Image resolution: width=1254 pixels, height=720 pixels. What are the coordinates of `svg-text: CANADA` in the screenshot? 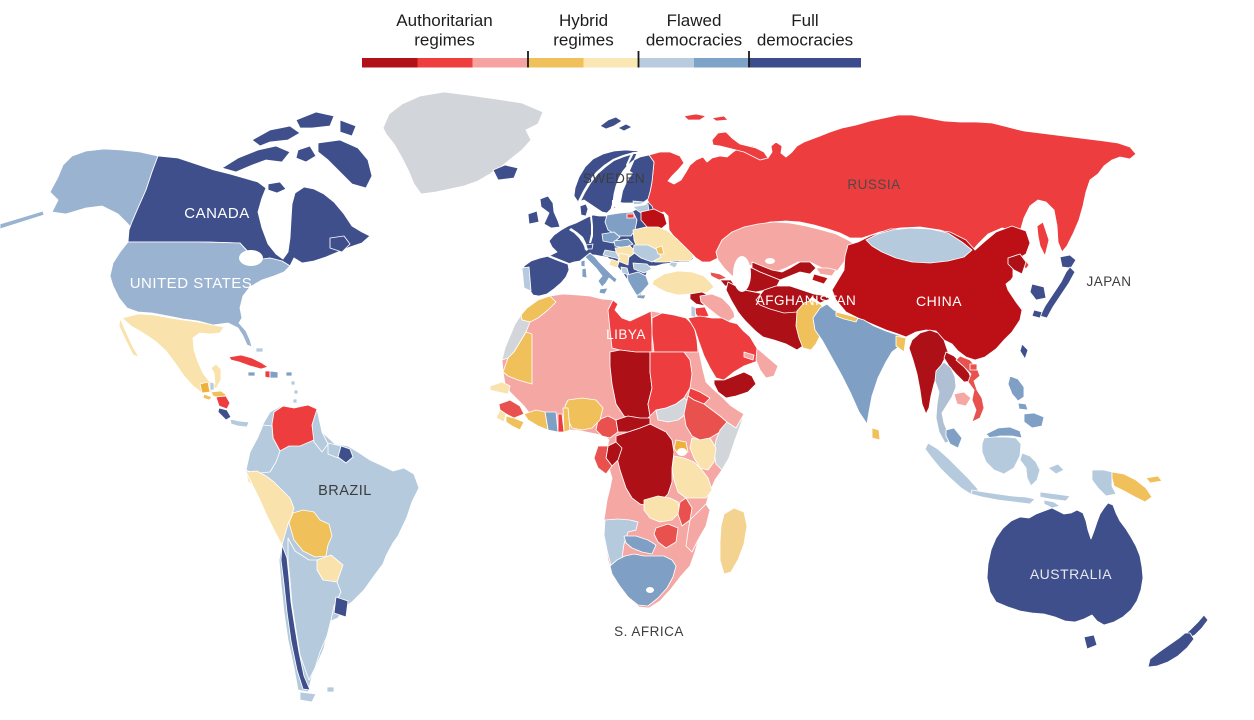 It's located at (217, 213).